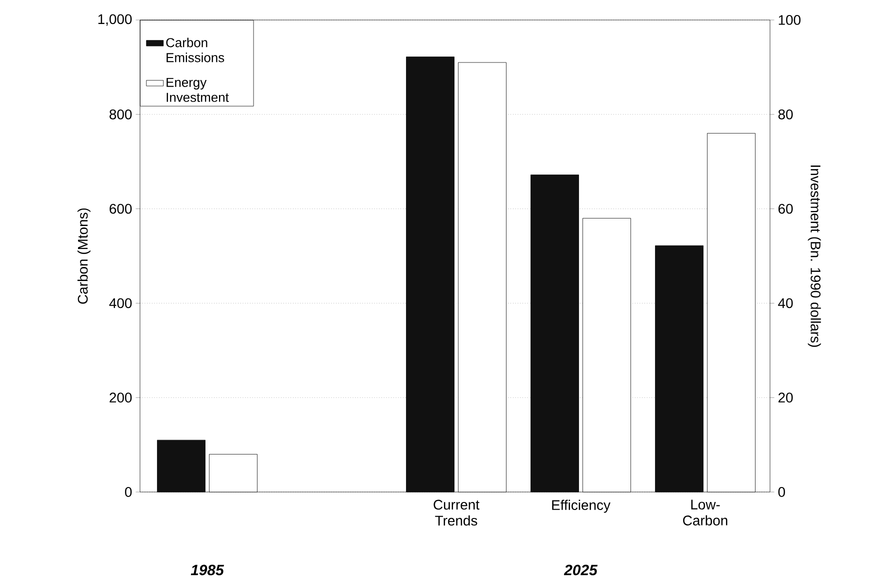 This screenshot has height=583, width=873. What do you see at coordinates (814, 256) in the screenshot?
I see `y2-axis-title: Investment (Bn. 1990 dollars)` at bounding box center [814, 256].